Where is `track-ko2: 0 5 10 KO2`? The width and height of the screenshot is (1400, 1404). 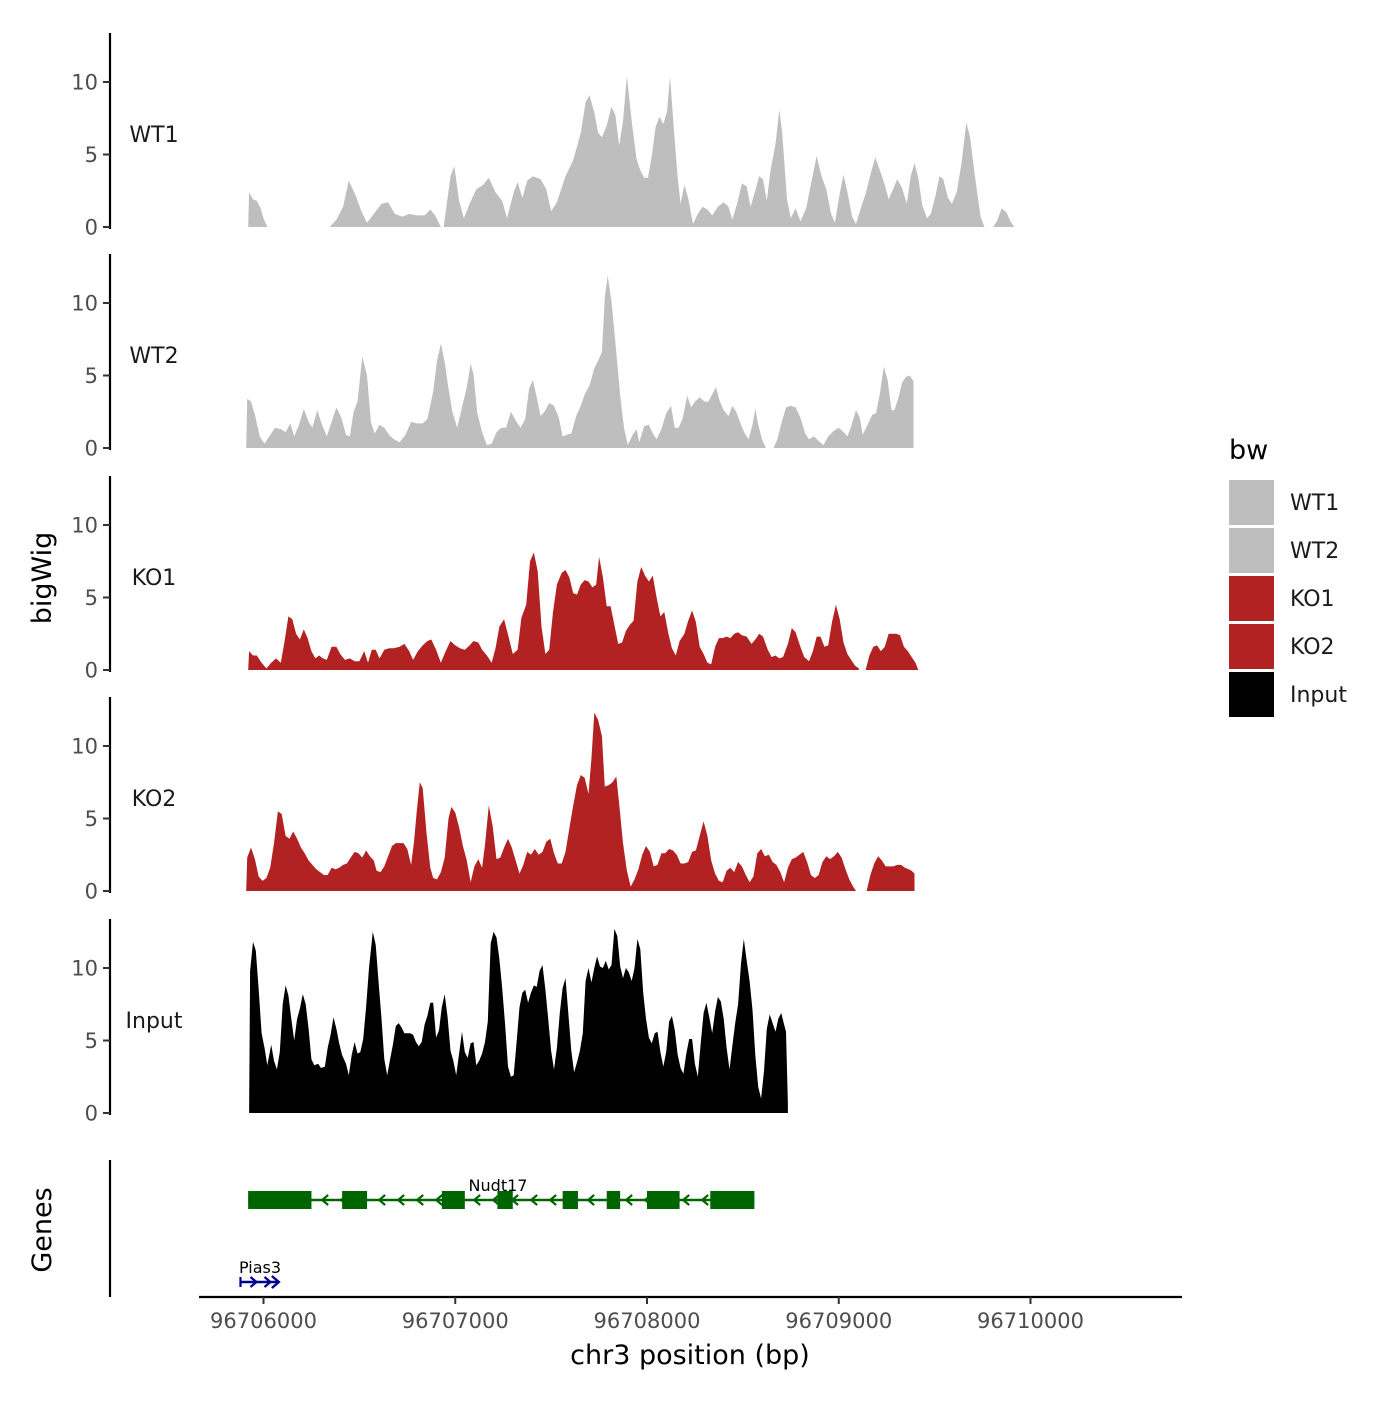
track-ko2: 0 5 10 KO2 is located at coordinates (493, 800).